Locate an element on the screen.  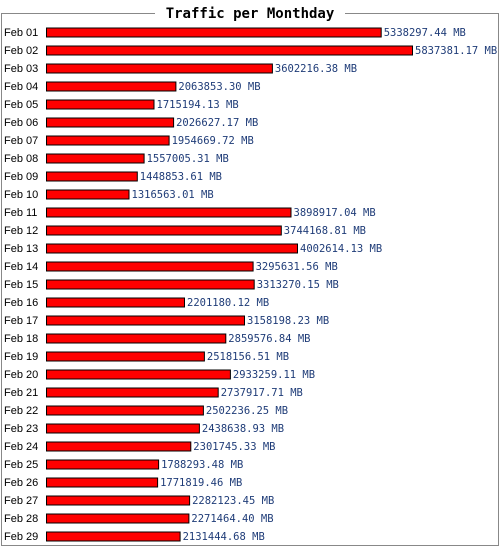
category-label: Feb 08 is located at coordinates (21, 159).